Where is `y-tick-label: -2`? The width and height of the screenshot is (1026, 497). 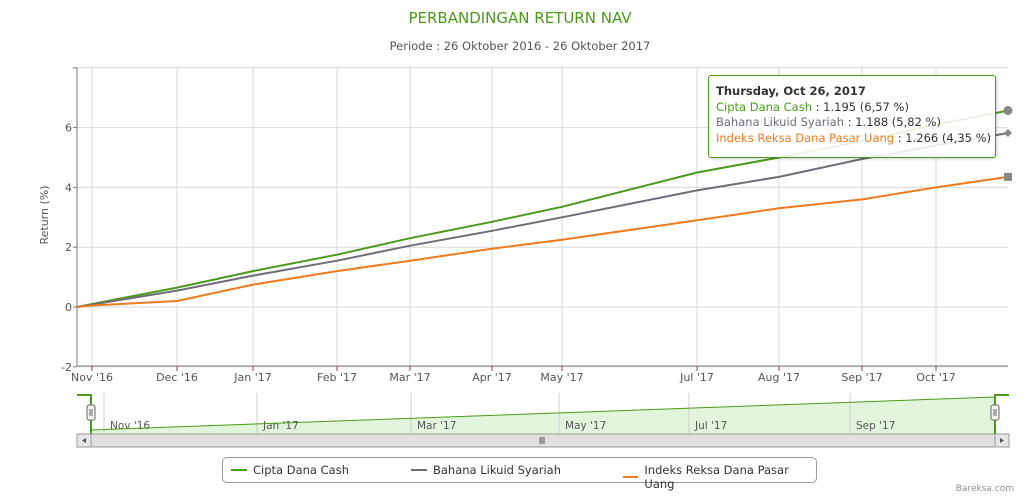
y-tick-label: -2 is located at coordinates (66, 367).